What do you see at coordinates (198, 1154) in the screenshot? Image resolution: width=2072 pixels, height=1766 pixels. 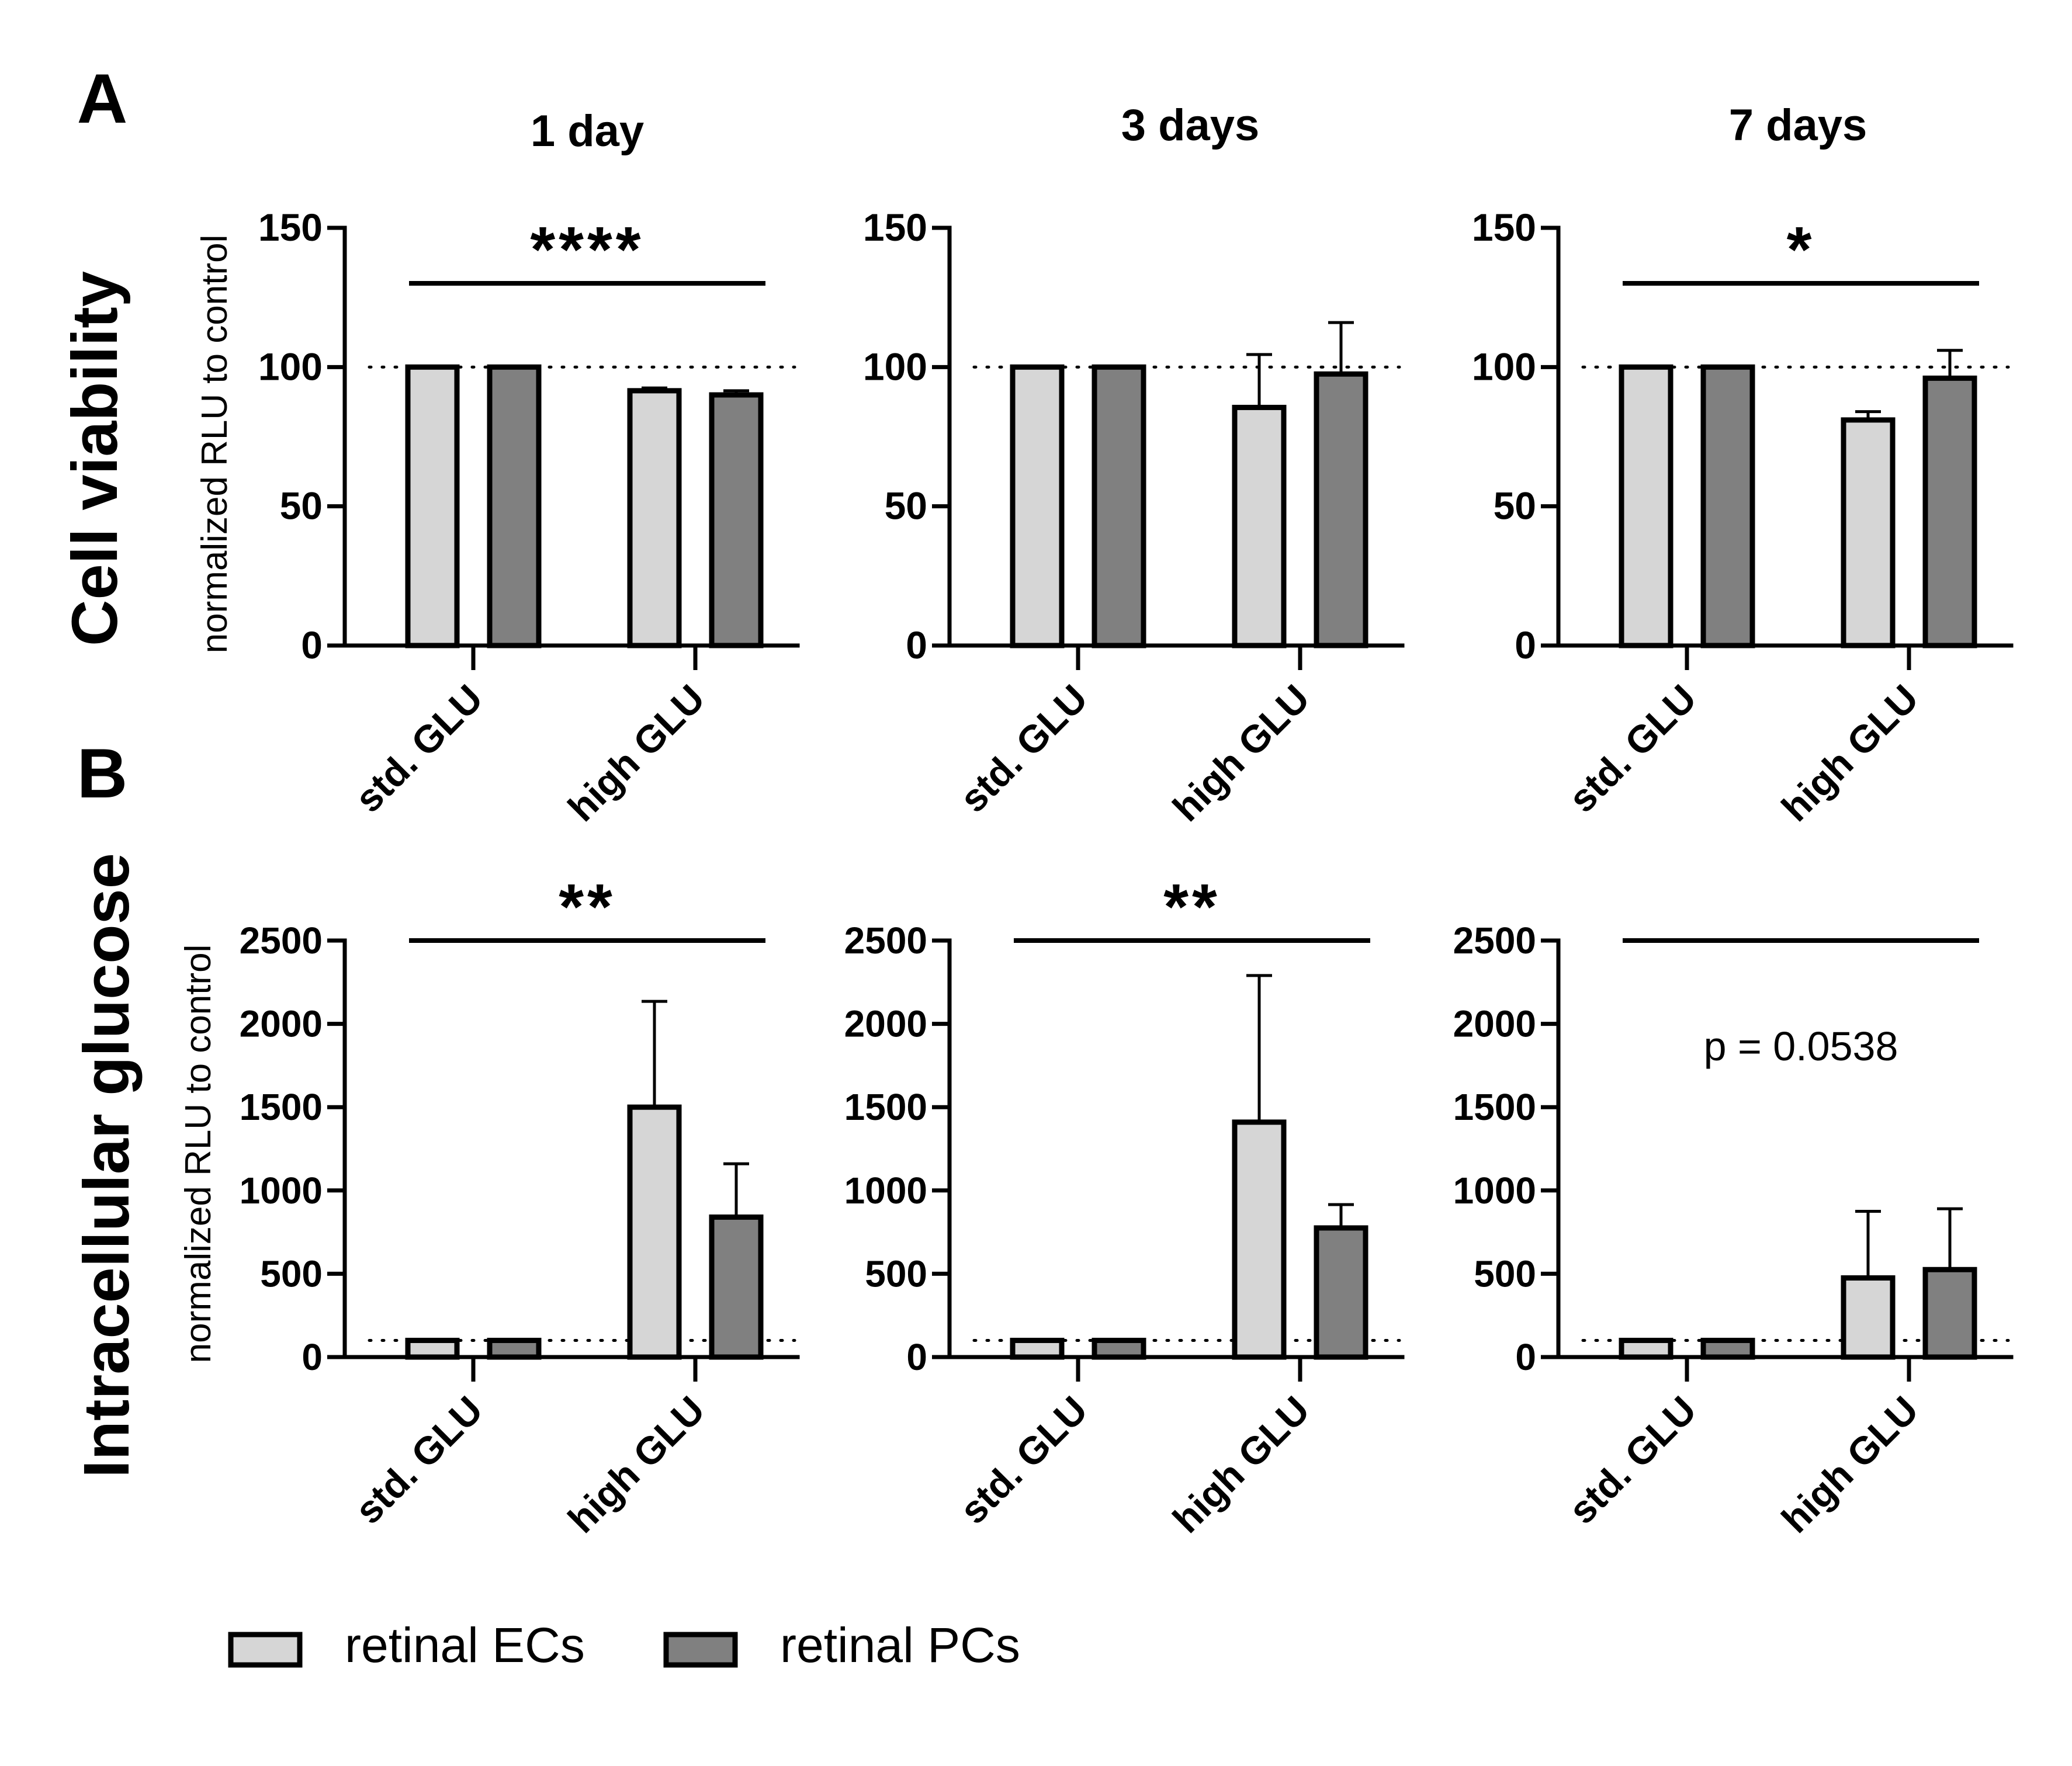 I see `y-axis-label-b: normalized RLU to control` at bounding box center [198, 1154].